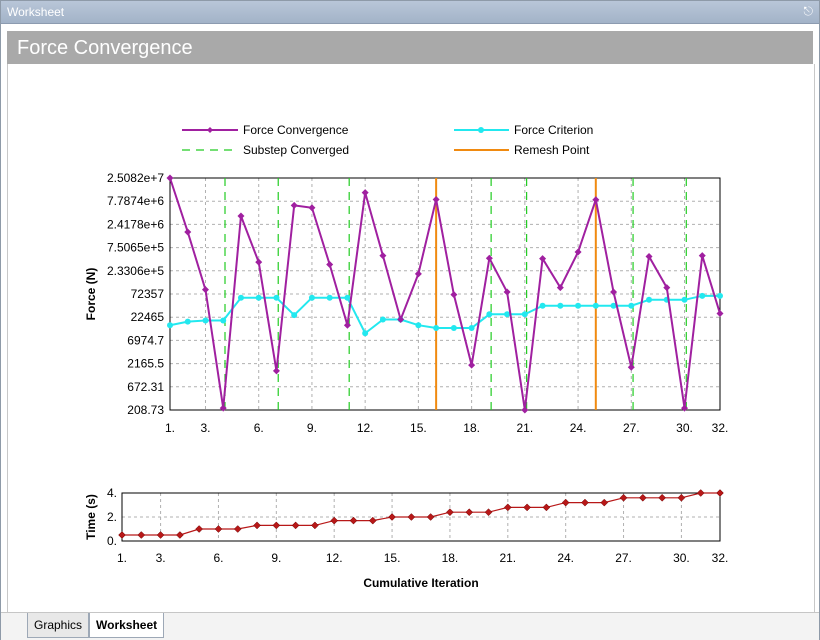  Describe the element at coordinates (631, 428) in the screenshot. I see `force-x-tick-label: 27.` at that location.